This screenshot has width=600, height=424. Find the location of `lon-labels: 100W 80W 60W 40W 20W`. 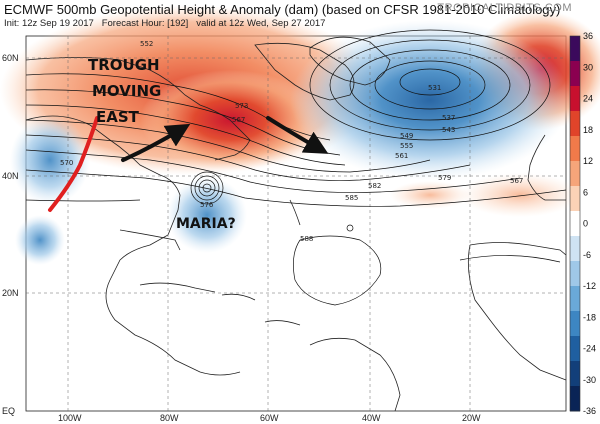

lon-labels: 100W 80W 60W 40W 20W is located at coordinates (269, 418).